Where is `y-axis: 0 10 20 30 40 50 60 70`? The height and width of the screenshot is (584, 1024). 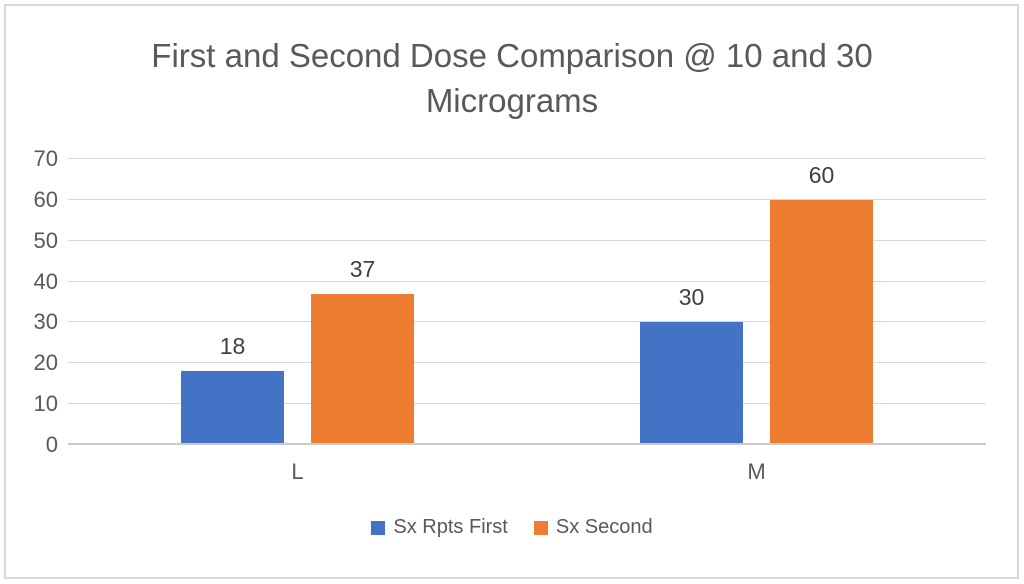 y-axis: 0 10 20 30 40 50 60 70 is located at coordinates (34, 302).